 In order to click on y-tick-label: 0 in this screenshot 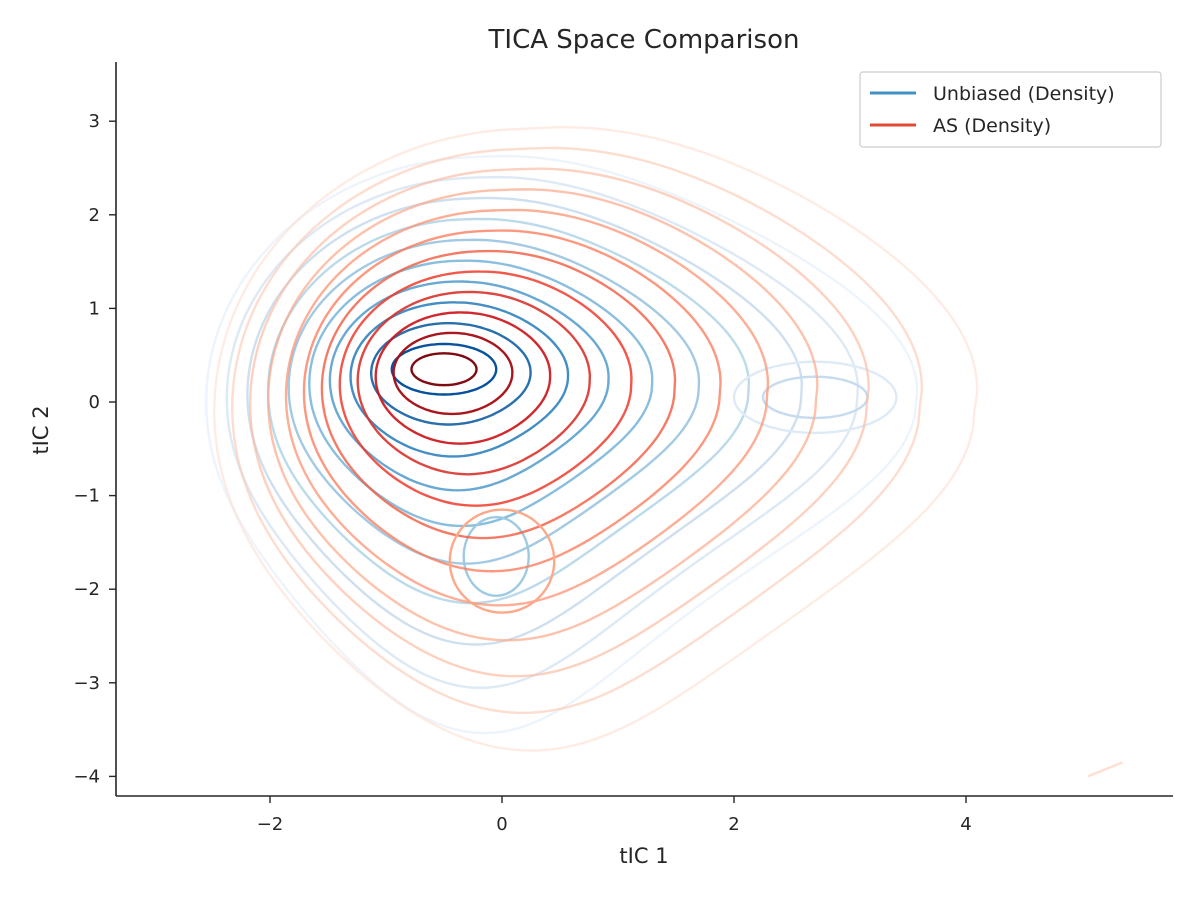, I will do `click(94, 402)`.